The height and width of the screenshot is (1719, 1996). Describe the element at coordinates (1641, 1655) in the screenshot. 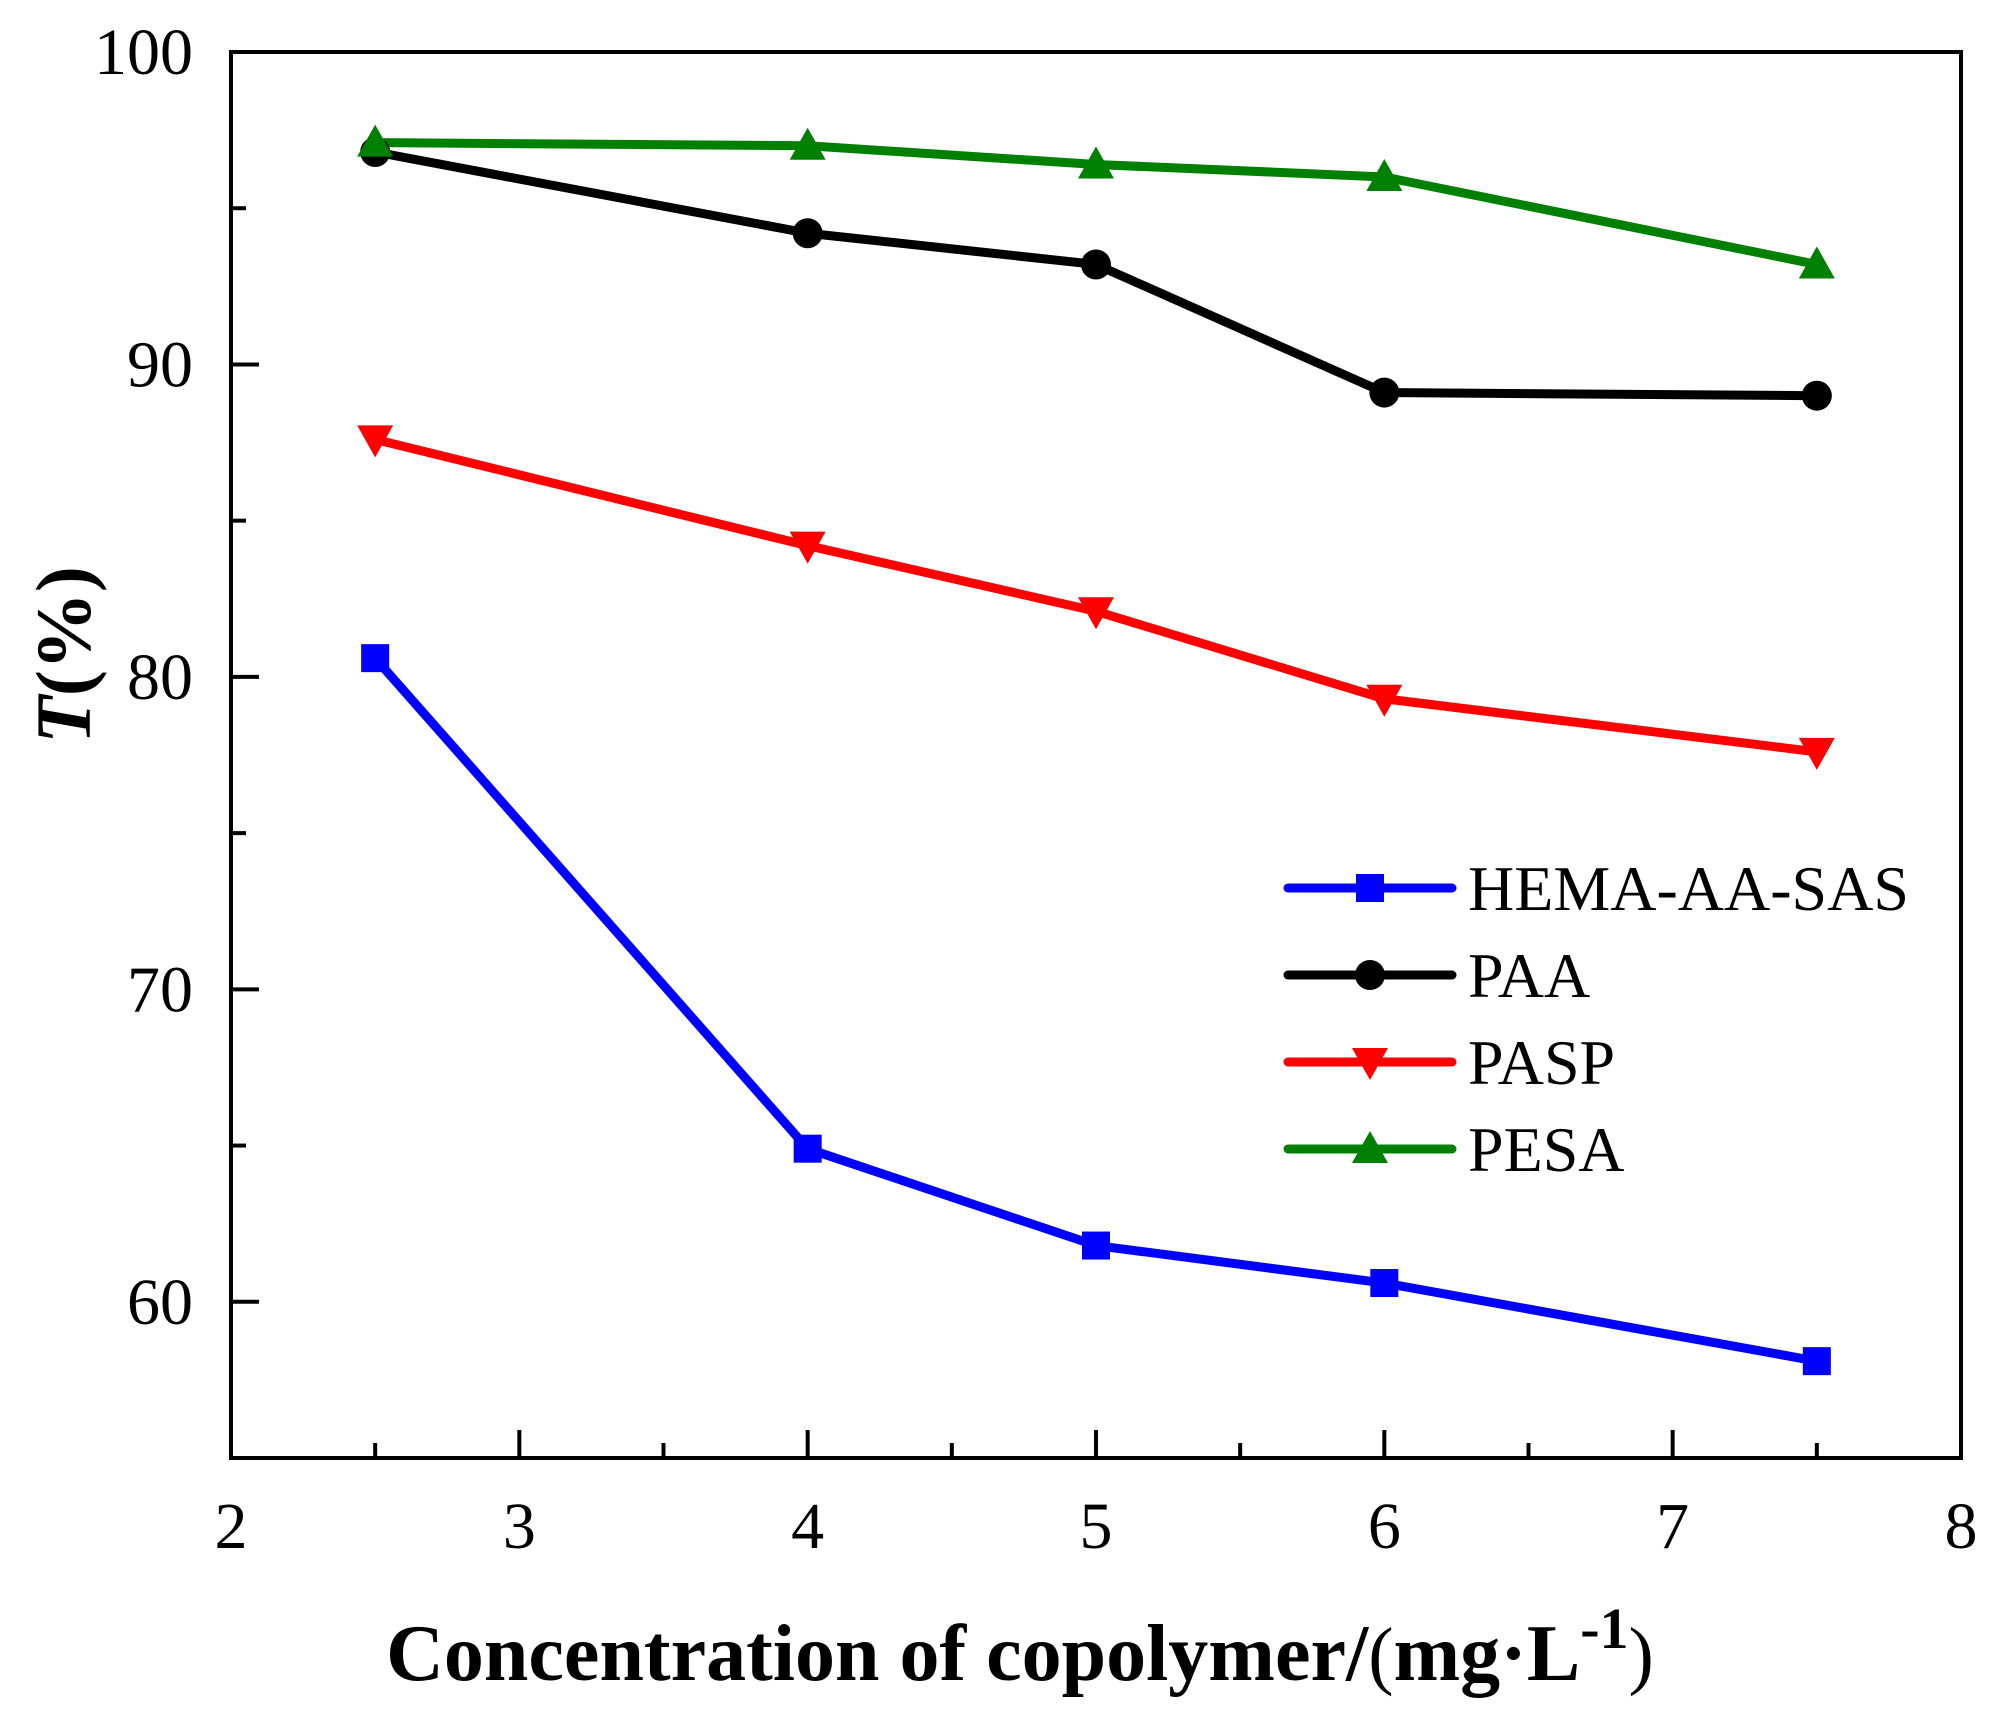

I see `x-axis-title-paren-close: )` at that location.